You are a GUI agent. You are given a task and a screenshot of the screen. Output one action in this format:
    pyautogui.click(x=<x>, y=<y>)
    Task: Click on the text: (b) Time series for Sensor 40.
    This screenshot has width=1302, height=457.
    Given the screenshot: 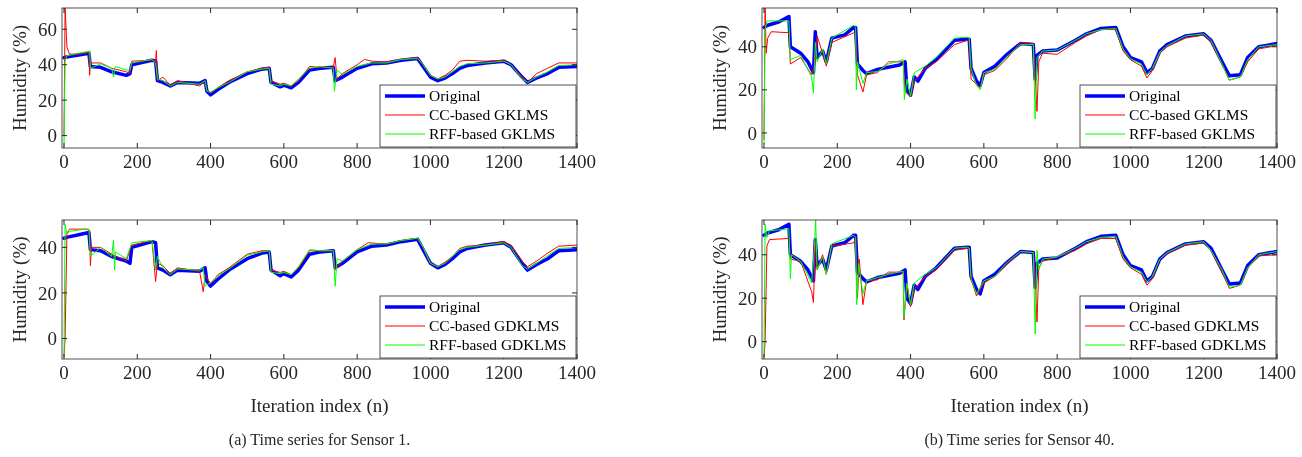 What is the action you would take?
    pyautogui.click(x=1019, y=440)
    